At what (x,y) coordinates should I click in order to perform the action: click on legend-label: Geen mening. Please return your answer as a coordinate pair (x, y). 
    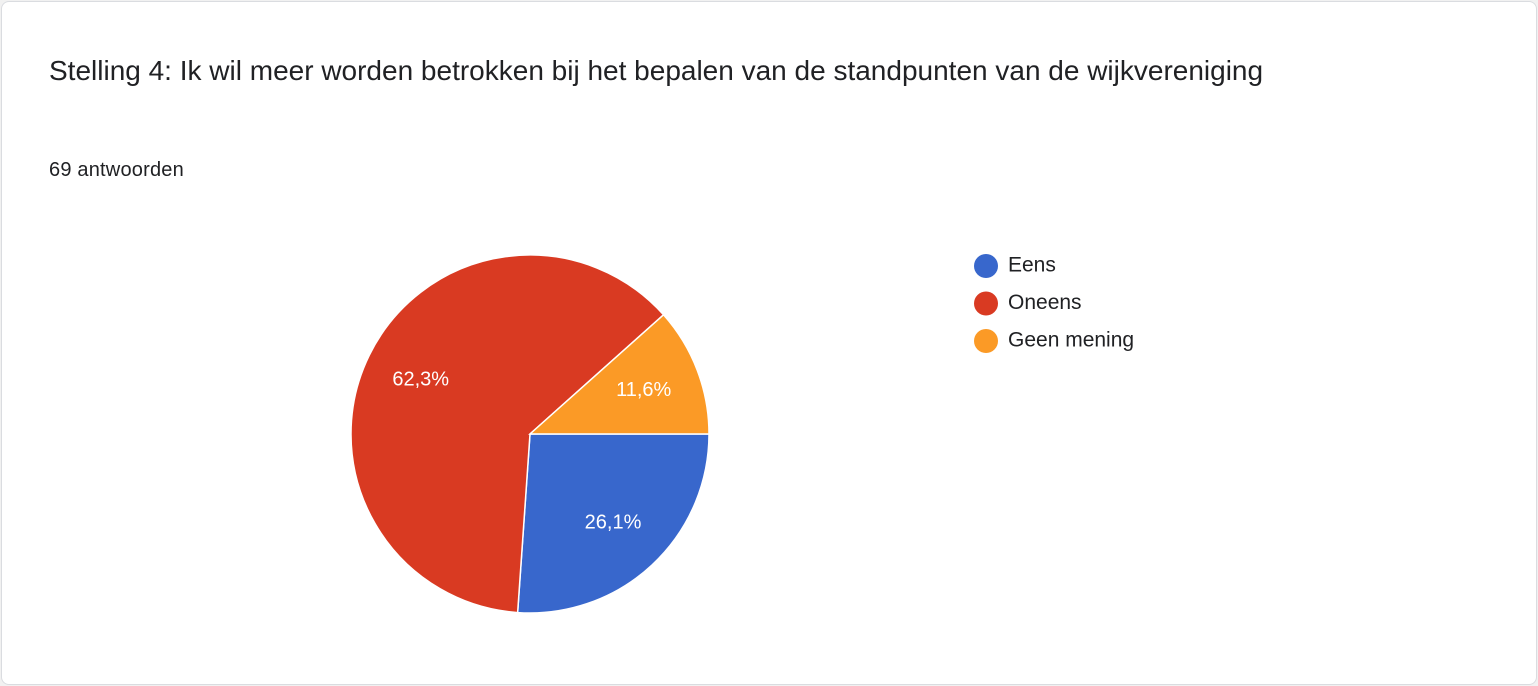
    Looking at the image, I should click on (1071, 340).